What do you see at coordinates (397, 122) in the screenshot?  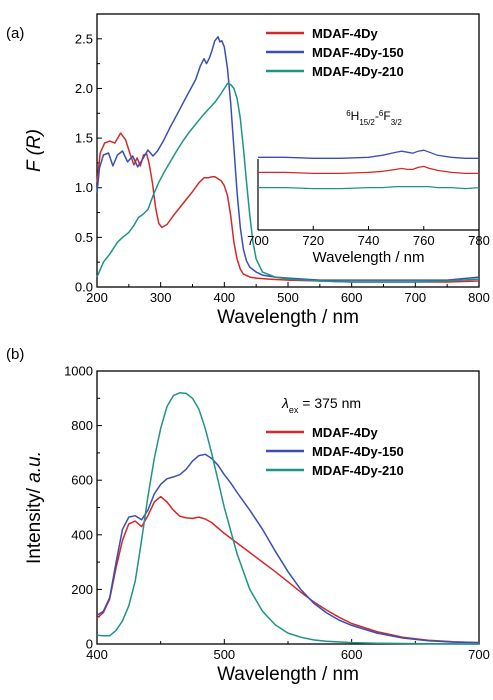 I see `annotation-sub: 3/2` at bounding box center [397, 122].